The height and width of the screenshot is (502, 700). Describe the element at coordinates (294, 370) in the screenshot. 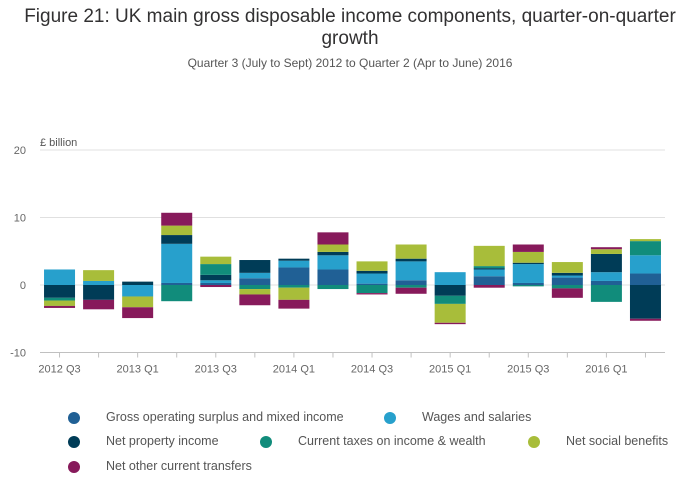

I see `x-tick-label: 2014 Q1` at that location.